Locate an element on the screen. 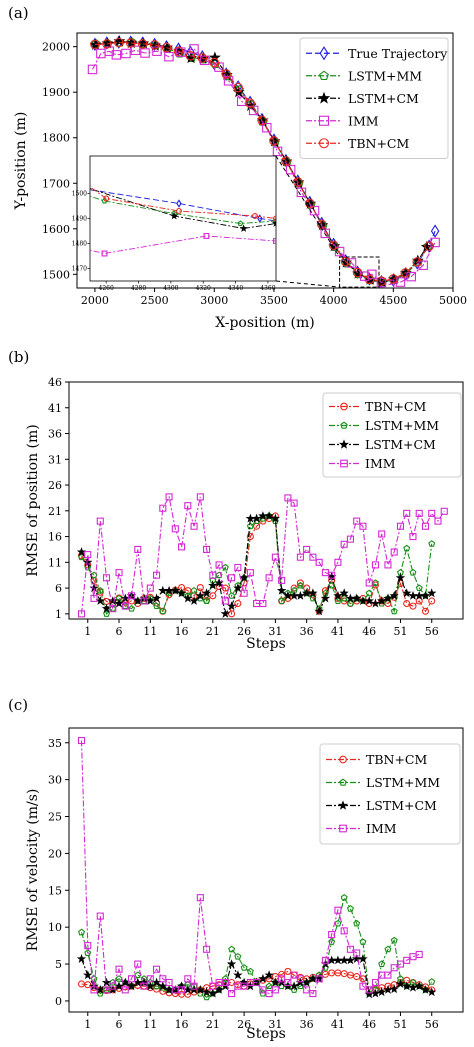 The height and width of the screenshot is (1047, 474). y-axis-label: RMSE of position (m) is located at coordinates (33, 500).